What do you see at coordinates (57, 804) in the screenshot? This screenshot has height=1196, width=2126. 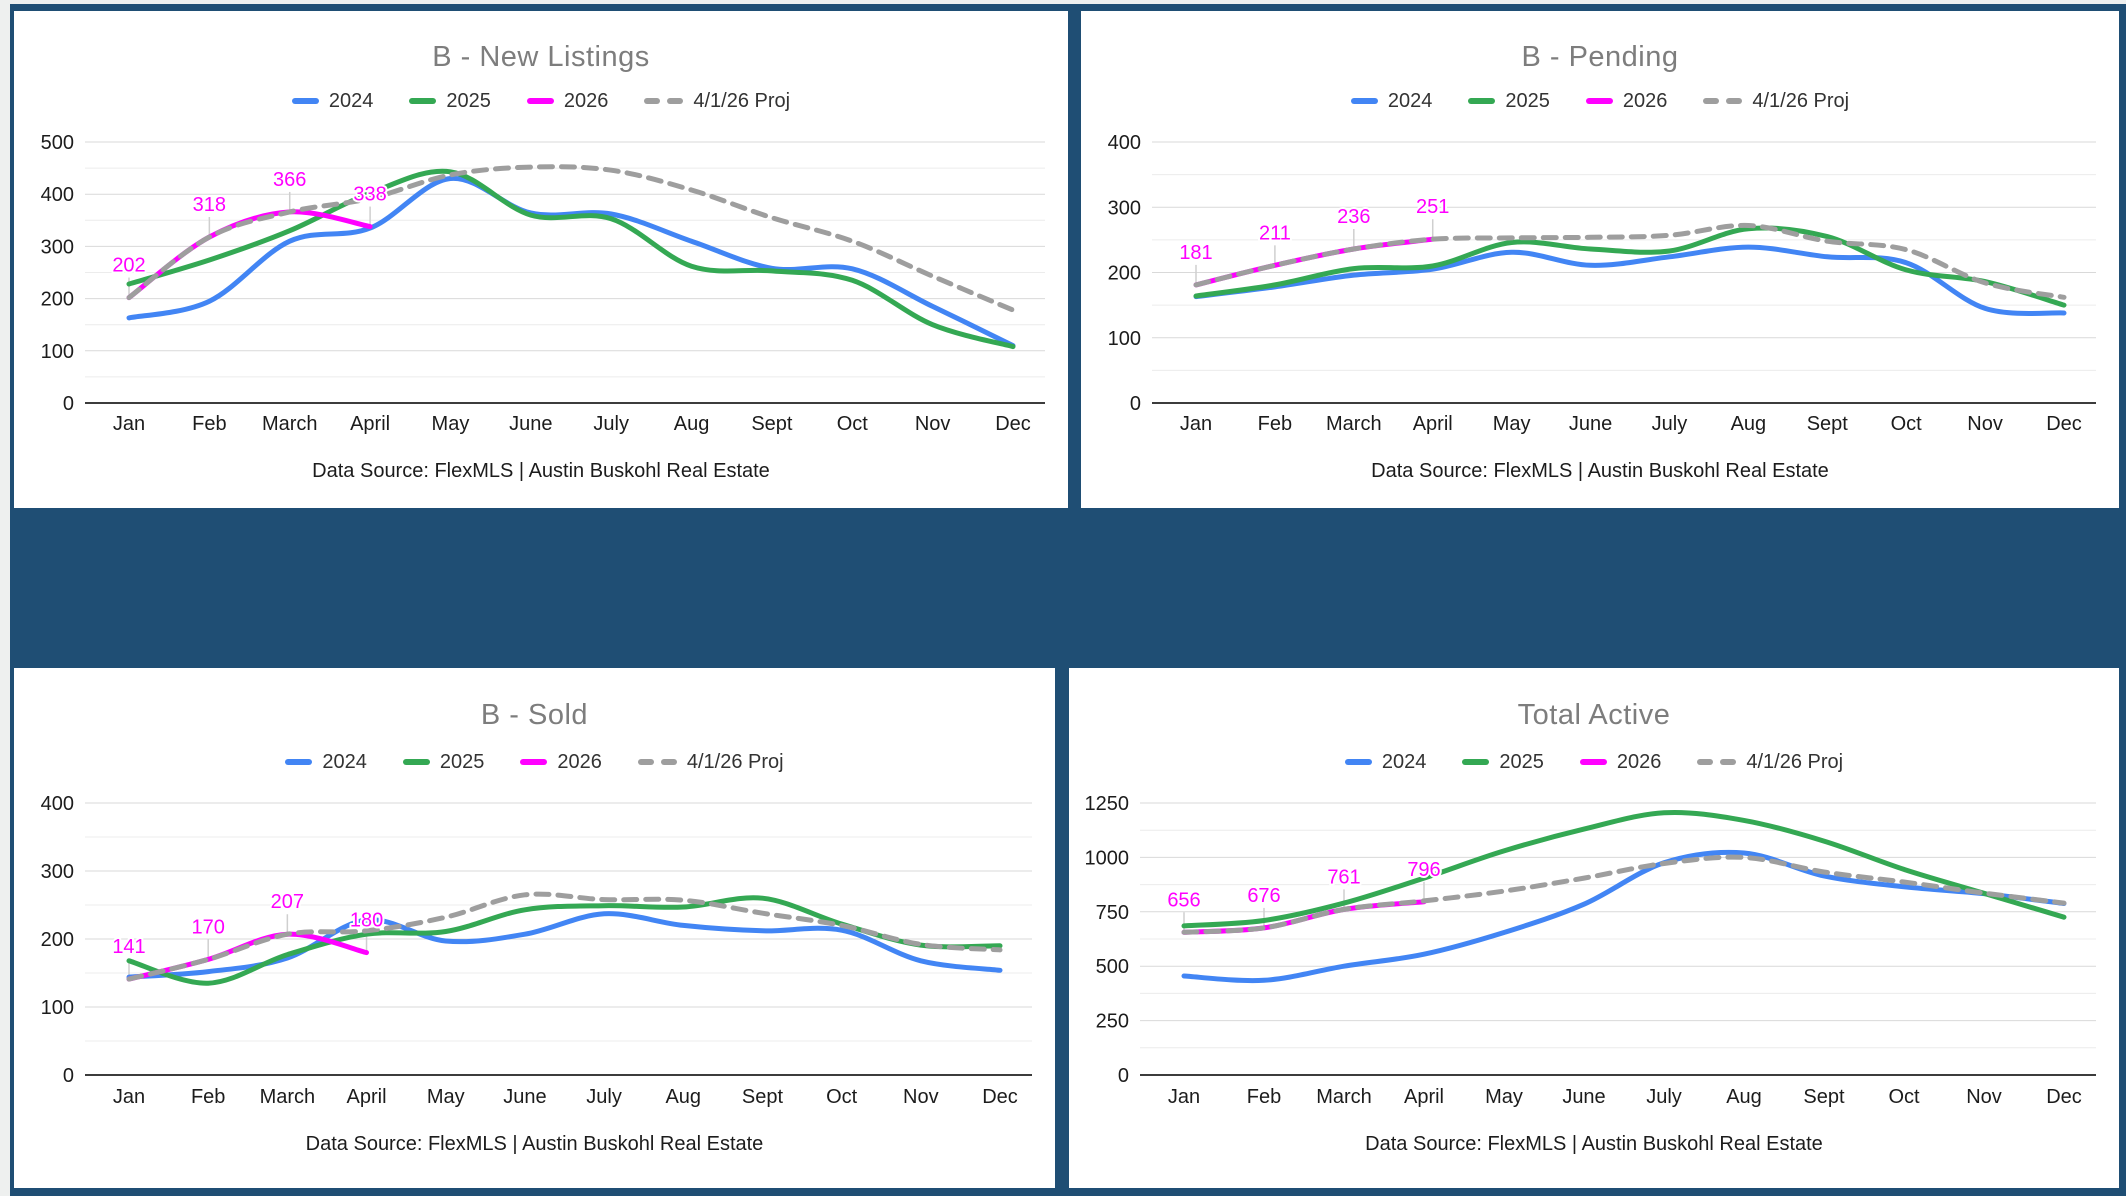 I see `y-tick-label: 400` at bounding box center [57, 804].